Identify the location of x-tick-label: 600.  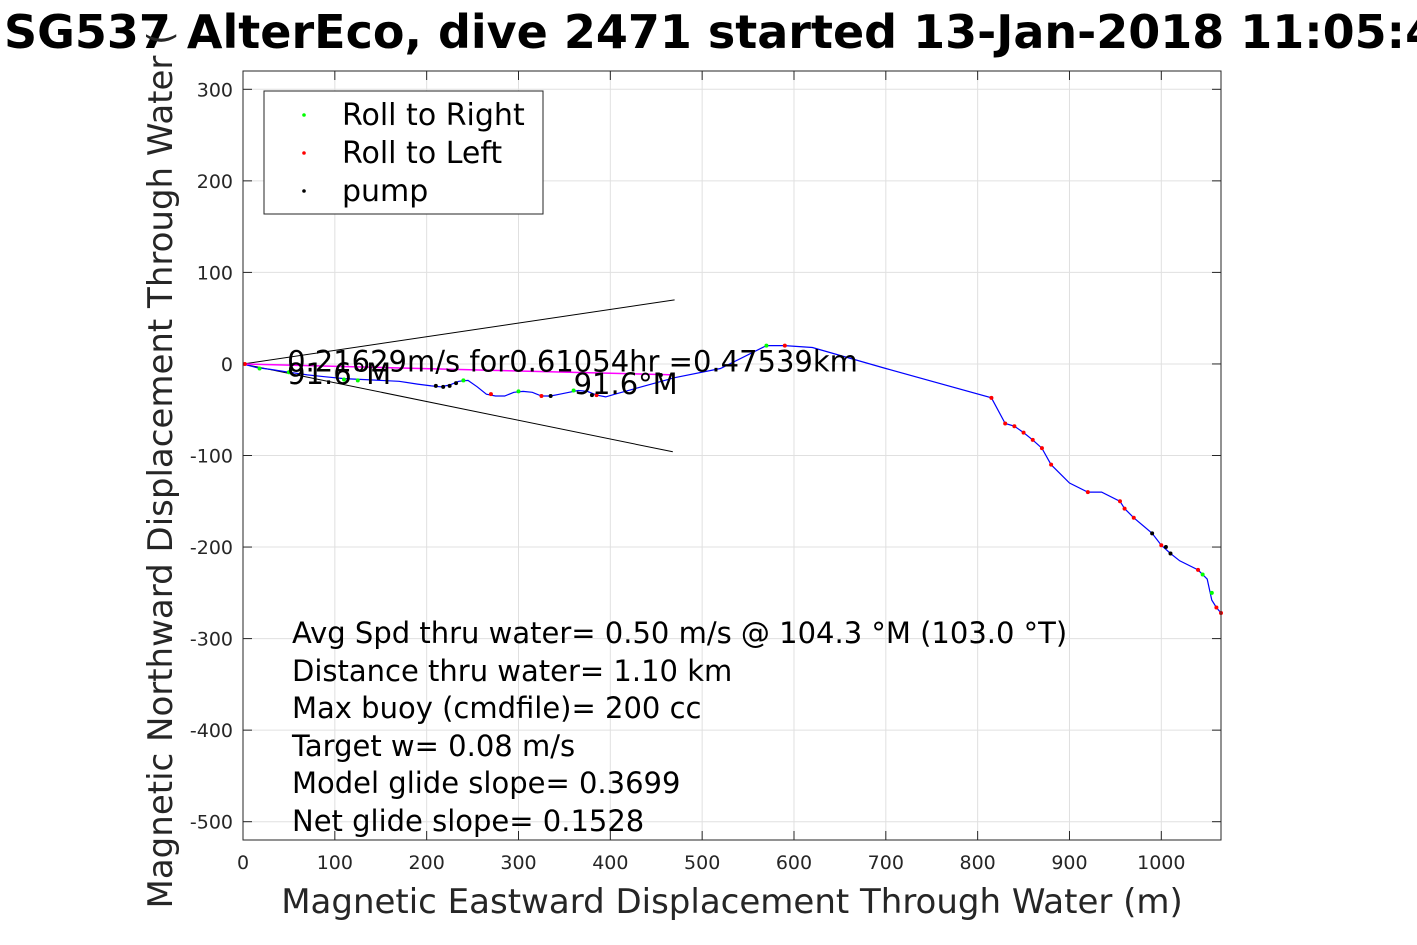
(794, 863).